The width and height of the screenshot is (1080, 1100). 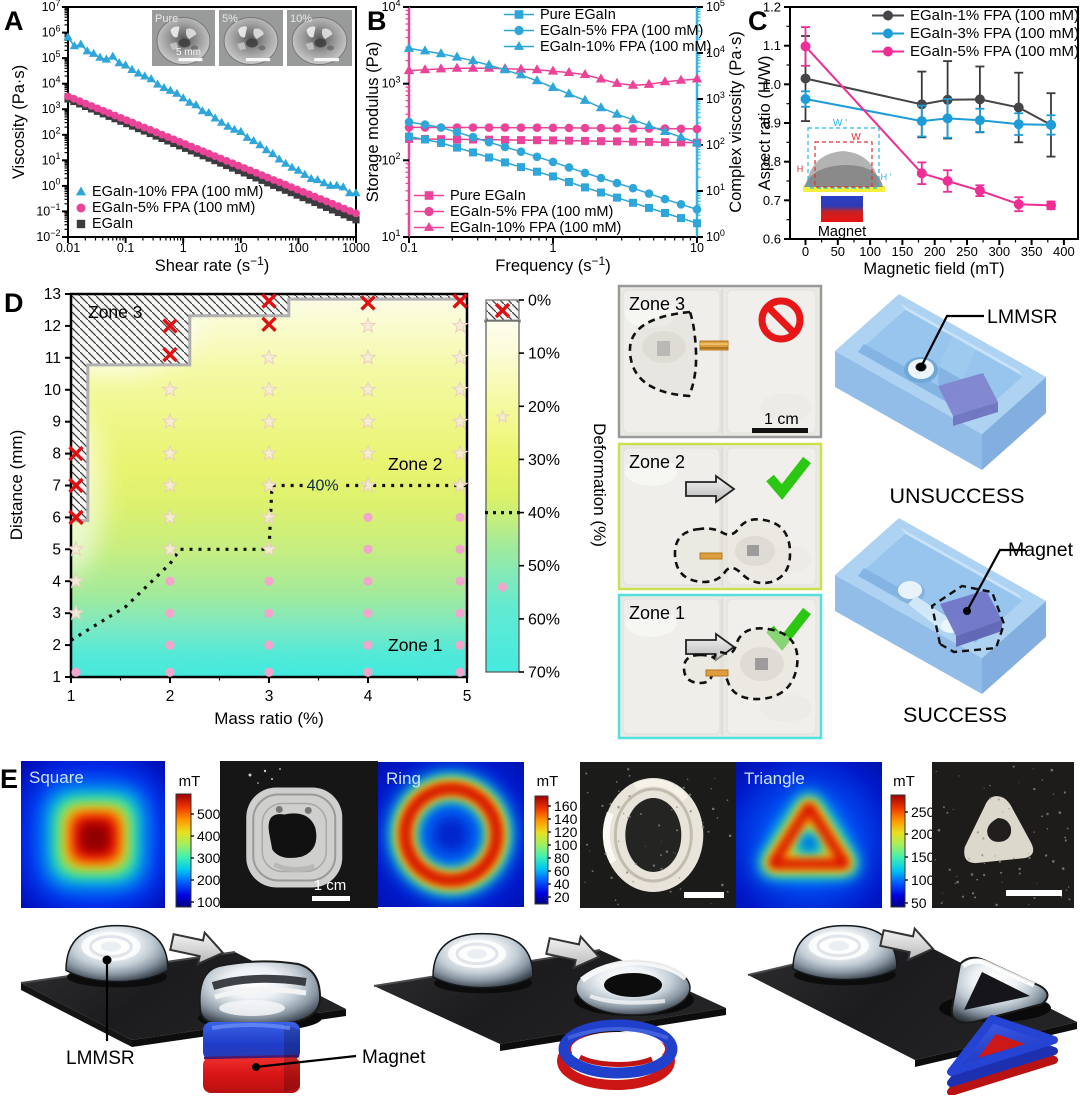 What do you see at coordinates (933, 269) in the screenshot?
I see `svg-text: Magnetic field (mT)` at bounding box center [933, 269].